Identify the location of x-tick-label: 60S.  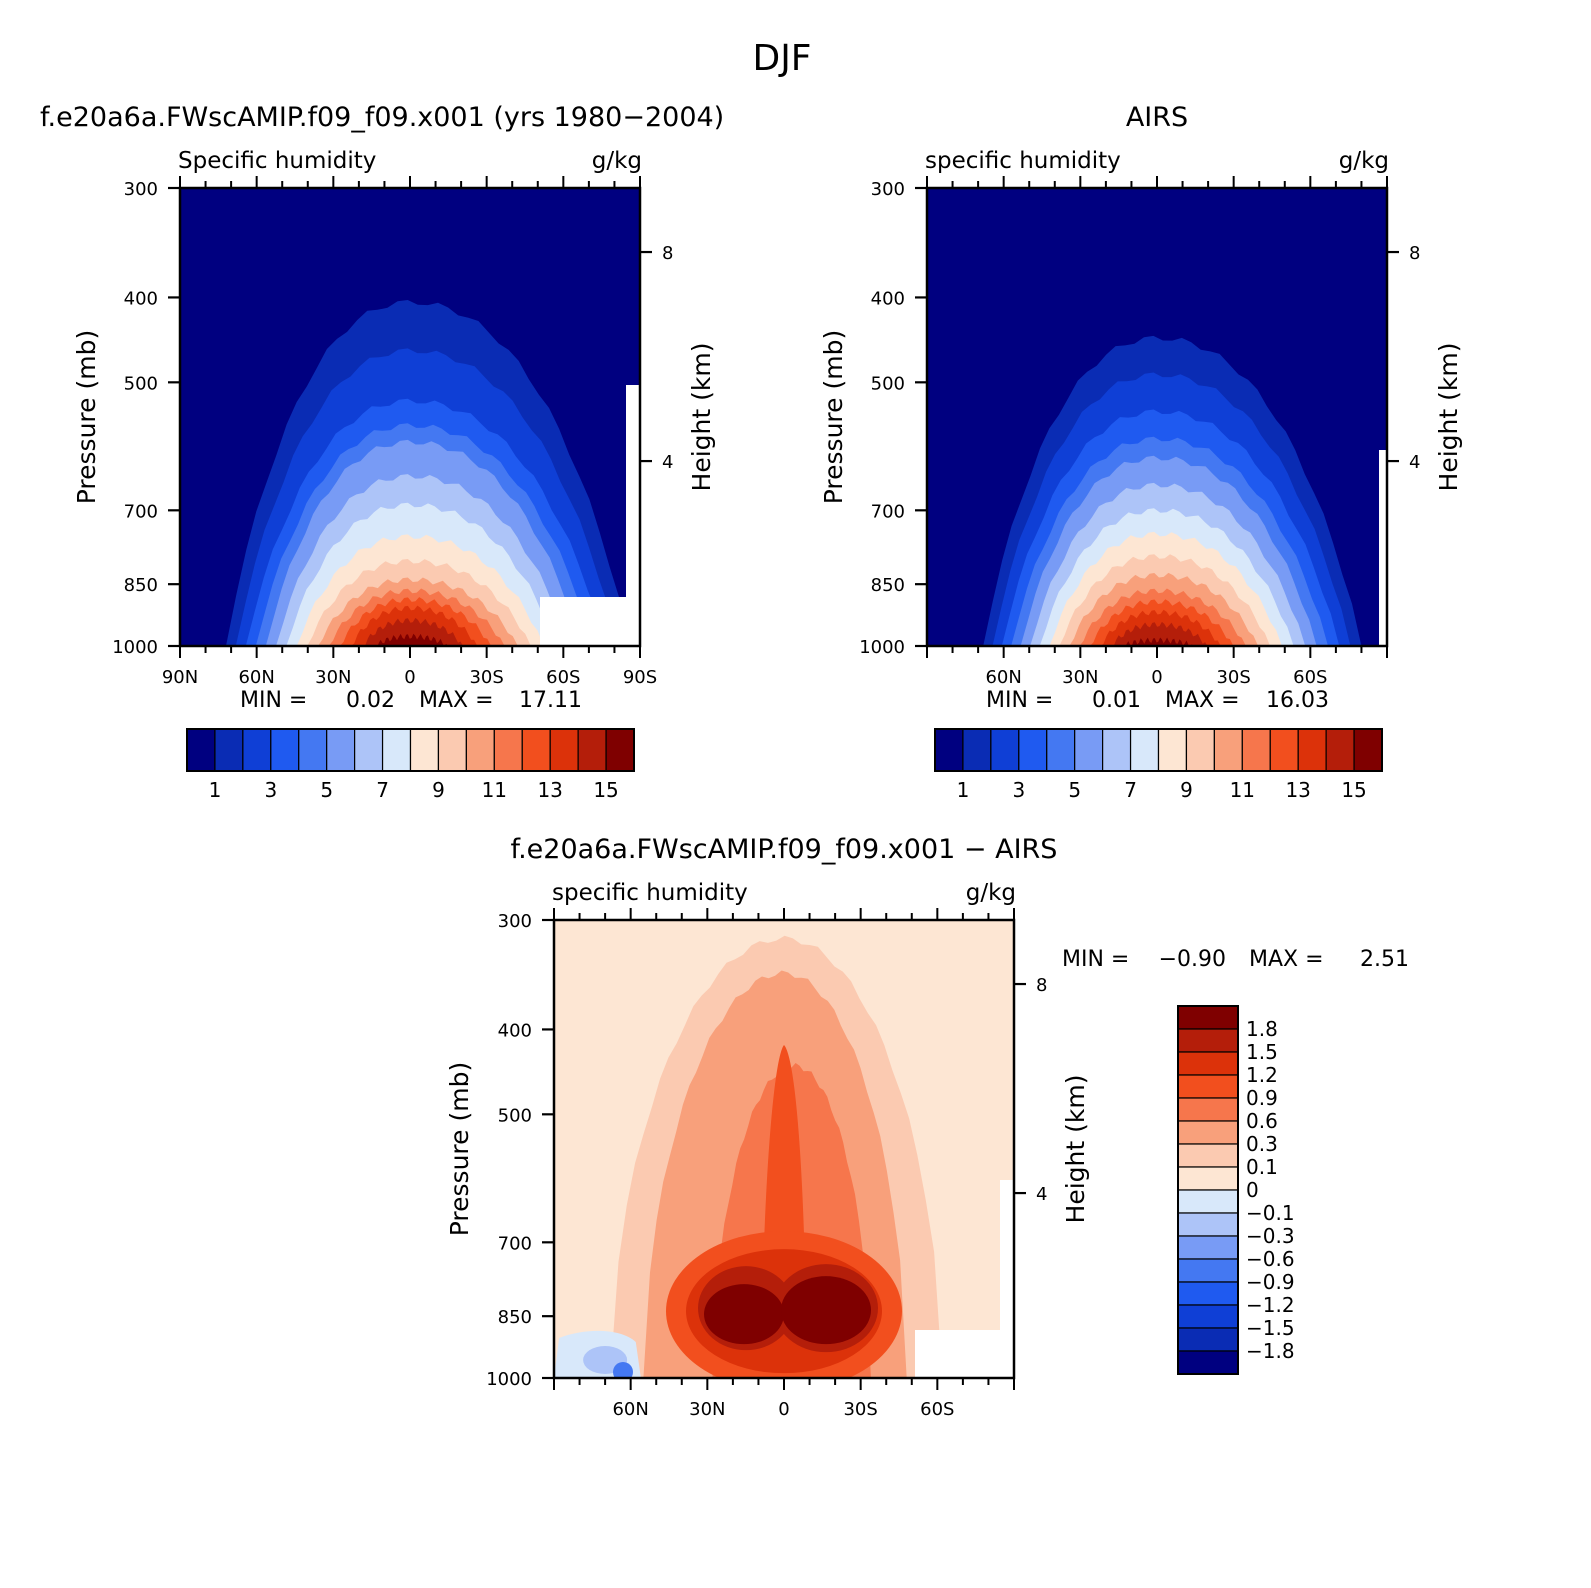
(937, 1409).